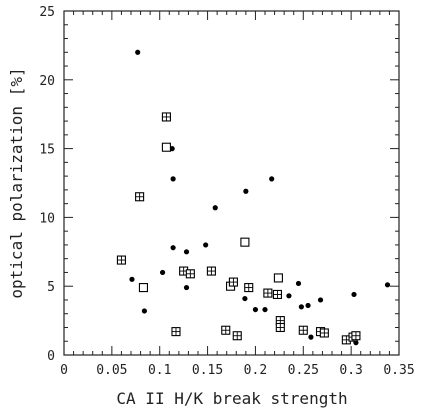  I want to click on x-tick-label: 0.15, so click(207, 370).